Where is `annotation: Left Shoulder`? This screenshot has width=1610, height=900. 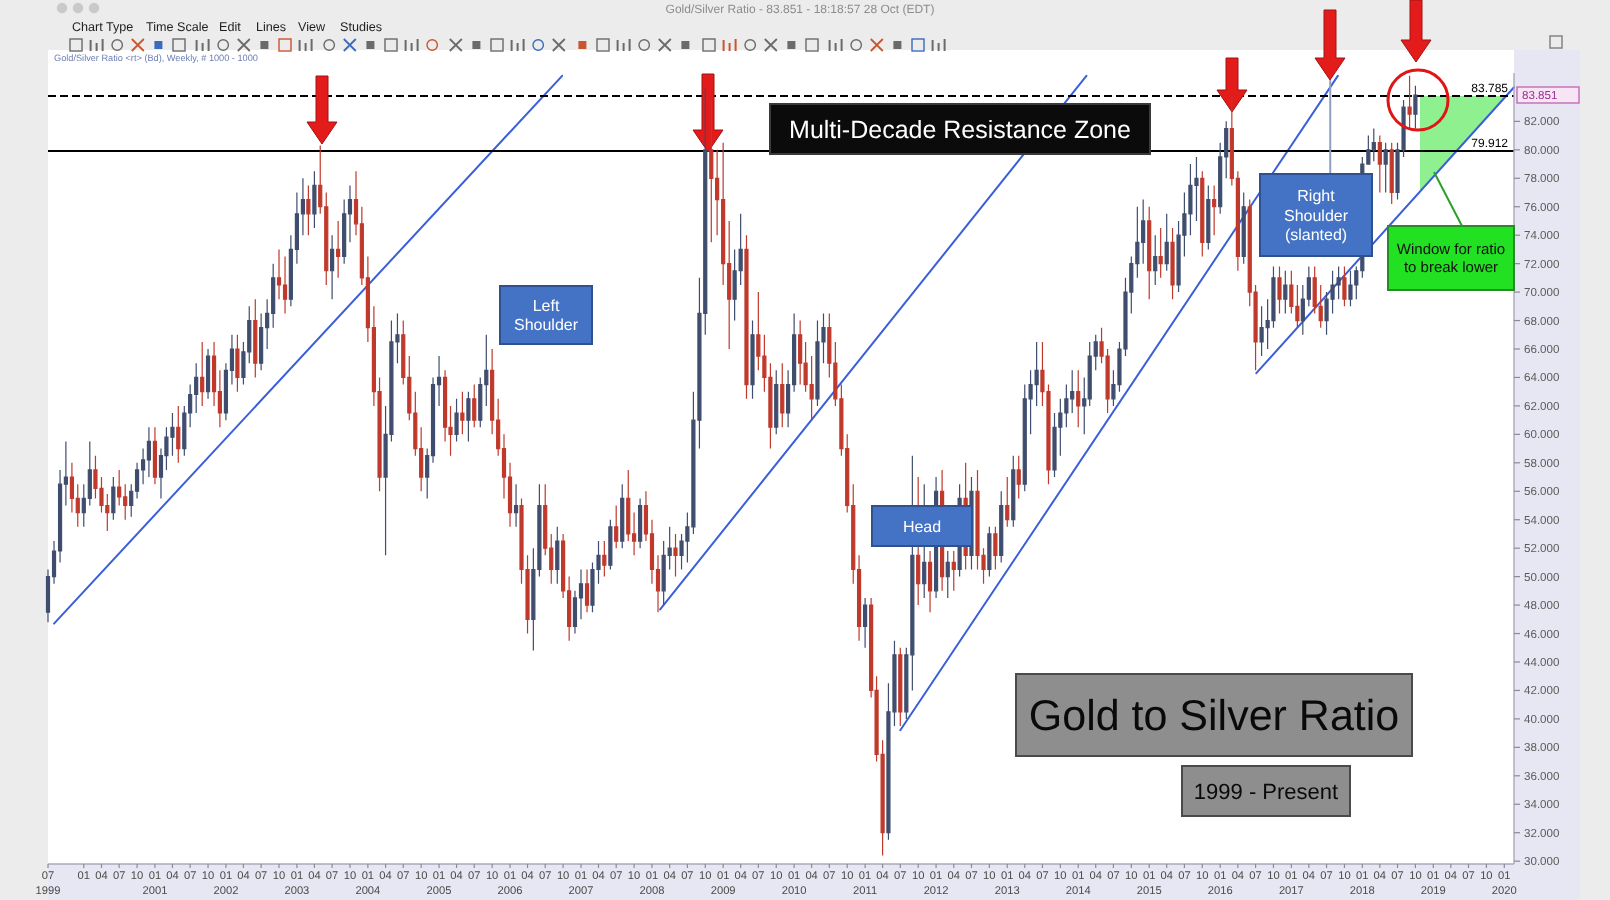 annotation: Left Shoulder is located at coordinates (546, 316).